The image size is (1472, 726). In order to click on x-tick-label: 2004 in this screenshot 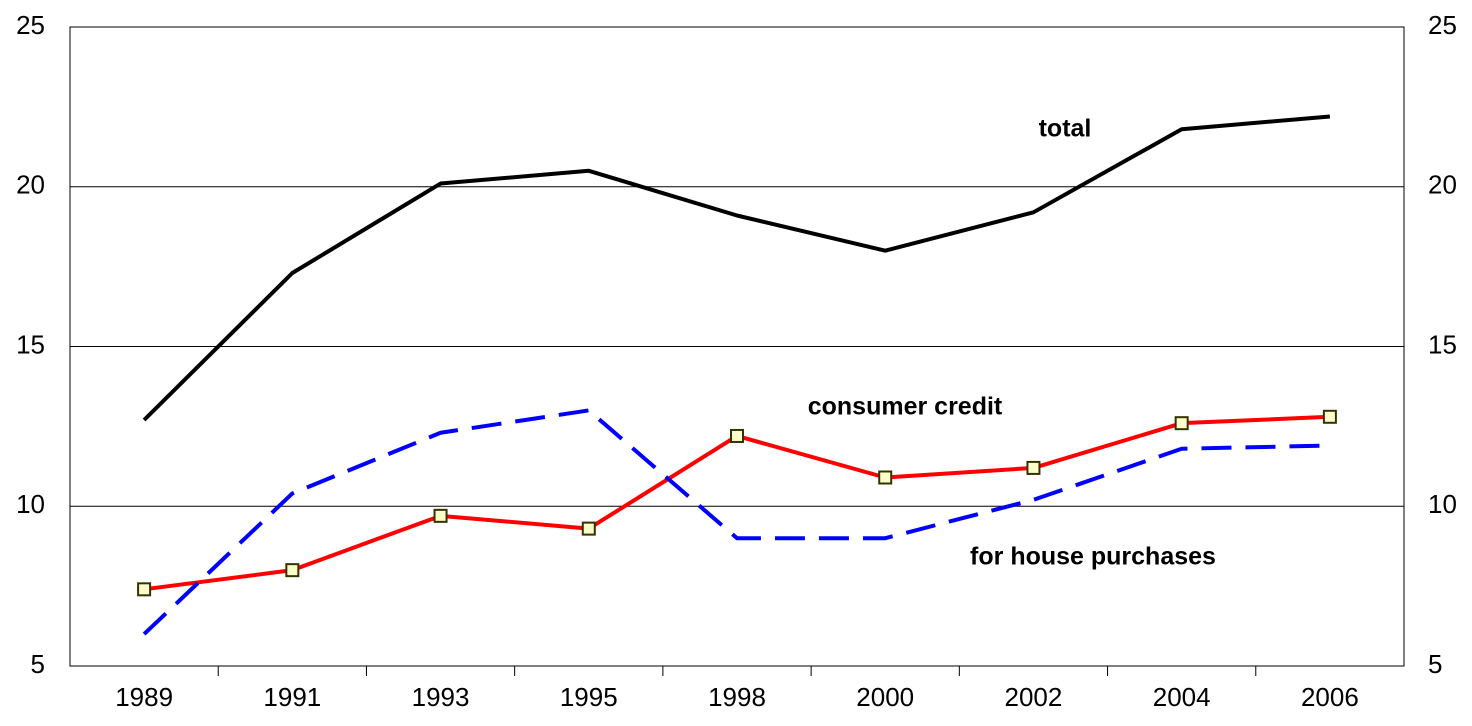, I will do `click(1182, 697)`.